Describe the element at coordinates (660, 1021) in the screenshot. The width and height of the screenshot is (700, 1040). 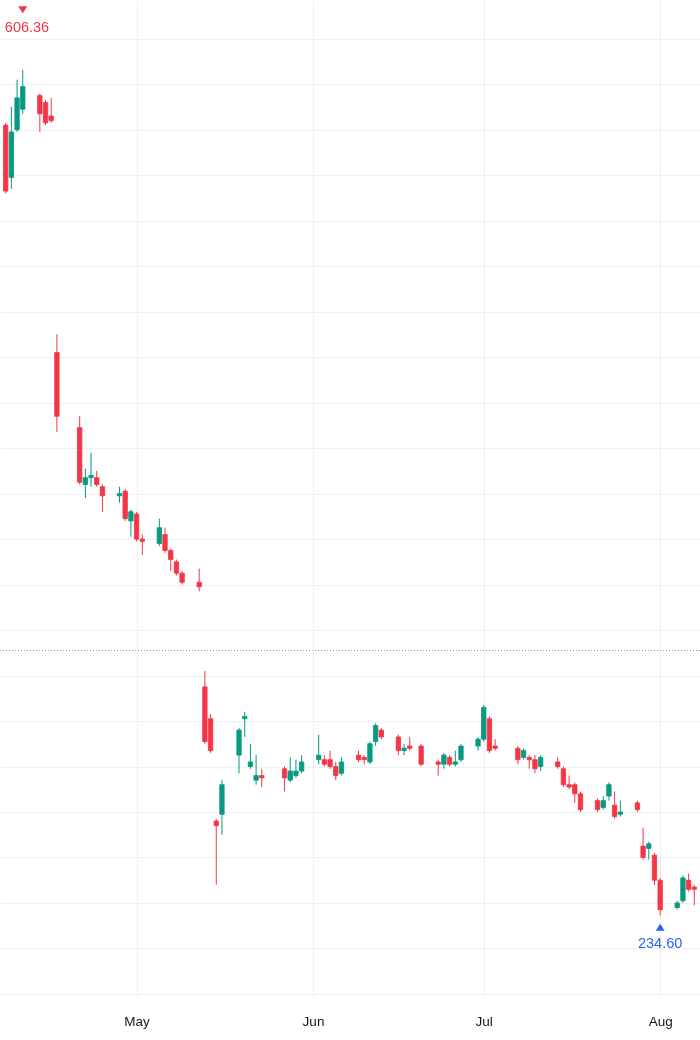
I see `x-tick-label: Aug` at that location.